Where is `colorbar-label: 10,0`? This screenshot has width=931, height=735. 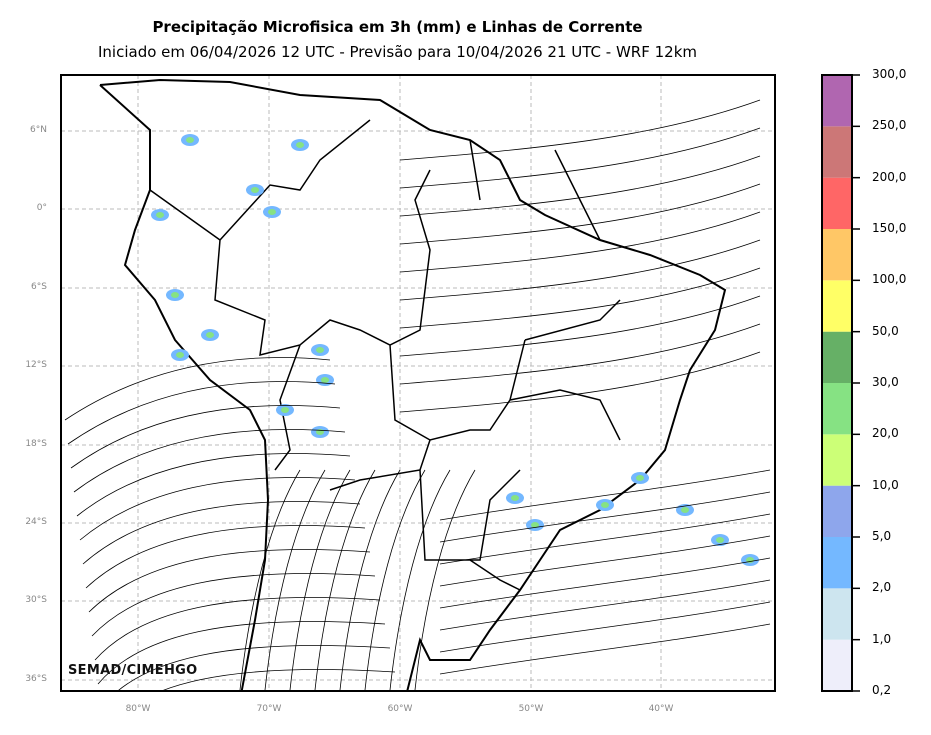 colorbar-label: 10,0 is located at coordinates (885, 484).